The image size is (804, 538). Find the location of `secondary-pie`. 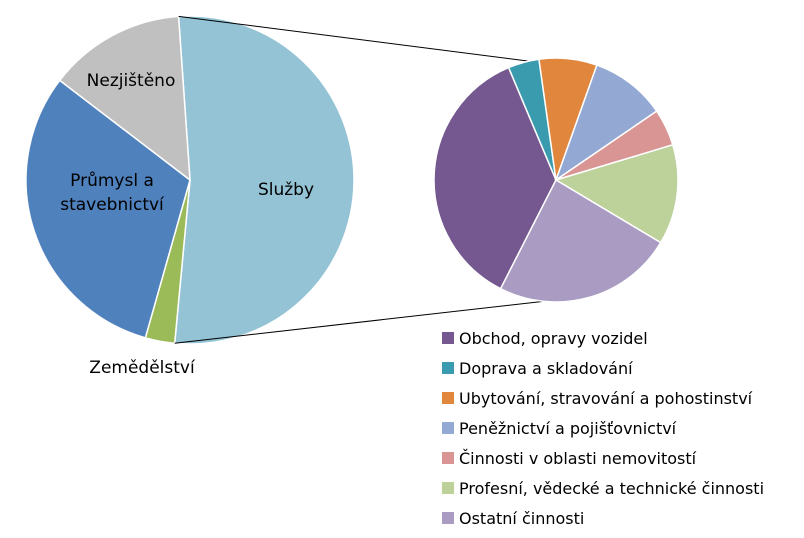

secondary-pie is located at coordinates (556, 180).